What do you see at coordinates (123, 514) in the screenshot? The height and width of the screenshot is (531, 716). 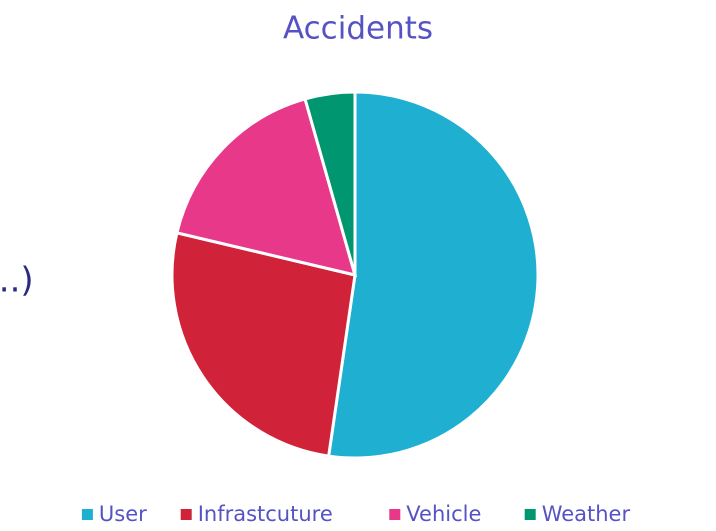 I see `legend-label: User` at bounding box center [123, 514].